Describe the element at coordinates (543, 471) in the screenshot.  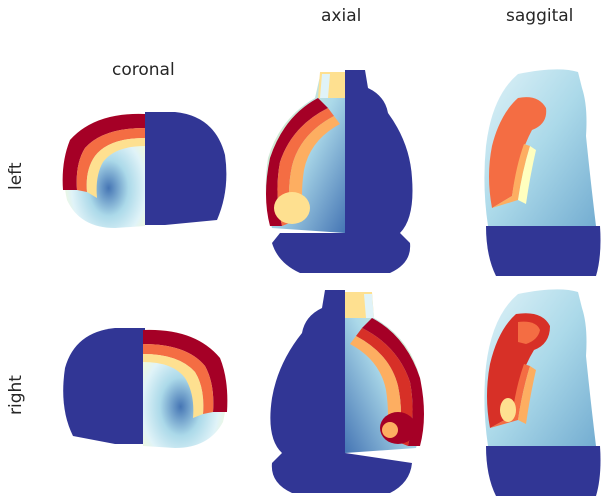
I see `saggital-right-background` at that location.